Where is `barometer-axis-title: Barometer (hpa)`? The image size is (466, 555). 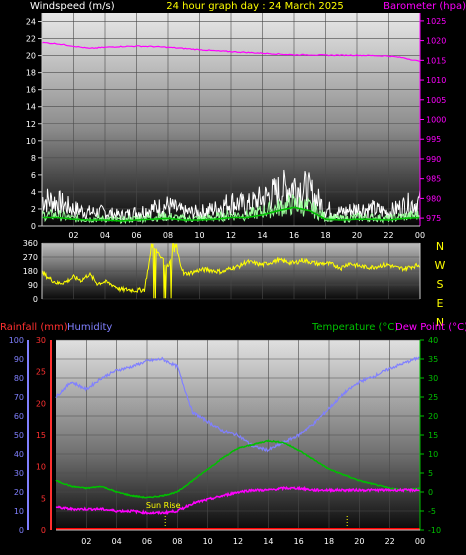
barometer-axis-title: Barometer (hpa) is located at coordinates (424, 6).